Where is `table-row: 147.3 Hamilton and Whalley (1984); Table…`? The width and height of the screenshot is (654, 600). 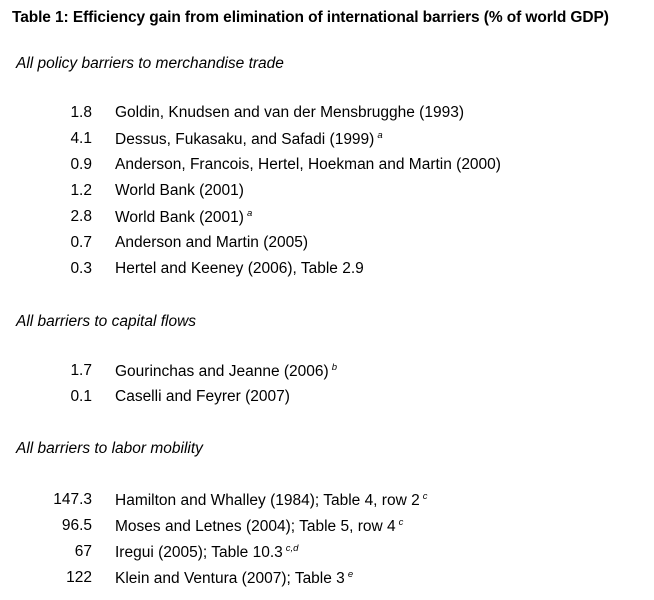 table-row: 147.3 Hamilton and Whalley (1984); Table… is located at coordinates (327, 502).